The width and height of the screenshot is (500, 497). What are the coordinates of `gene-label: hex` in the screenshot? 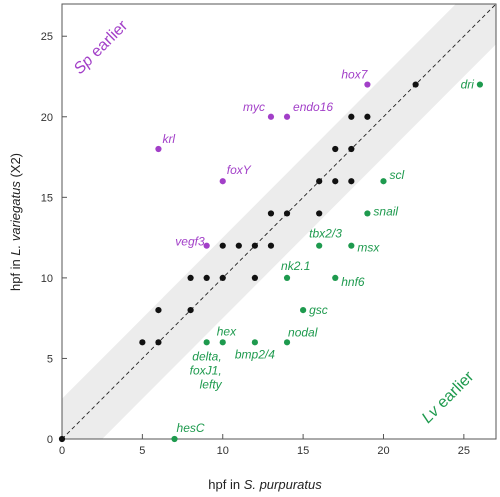 It's located at (227, 331).